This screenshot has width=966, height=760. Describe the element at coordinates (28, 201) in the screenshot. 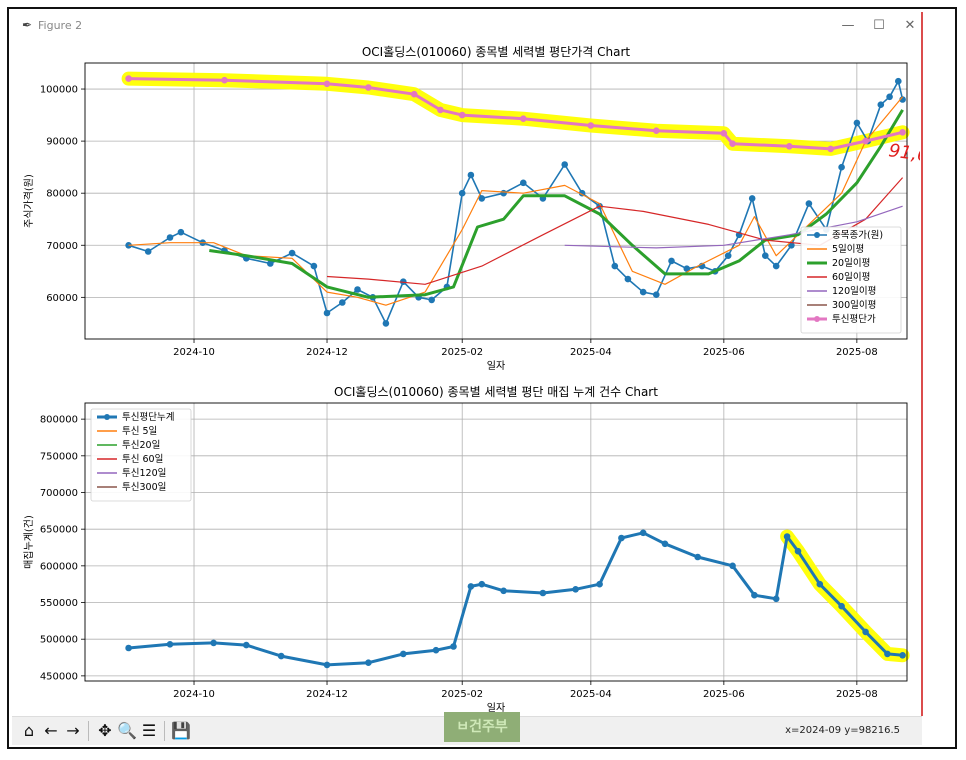

I see `y-axis-label: 주식가격(원)` at that location.